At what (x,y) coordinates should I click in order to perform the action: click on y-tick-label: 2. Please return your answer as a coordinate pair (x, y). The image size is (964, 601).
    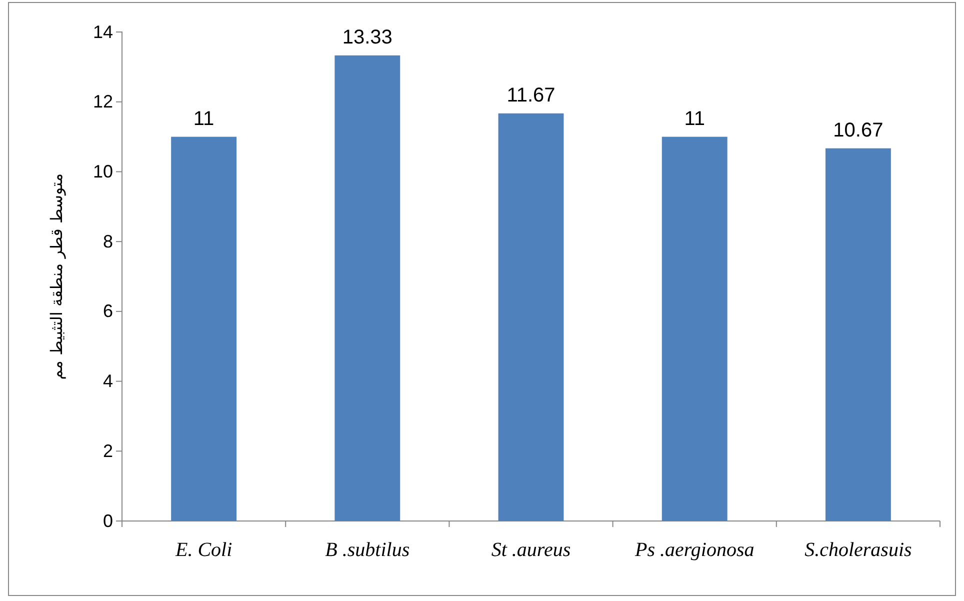
    Looking at the image, I should click on (107, 450).